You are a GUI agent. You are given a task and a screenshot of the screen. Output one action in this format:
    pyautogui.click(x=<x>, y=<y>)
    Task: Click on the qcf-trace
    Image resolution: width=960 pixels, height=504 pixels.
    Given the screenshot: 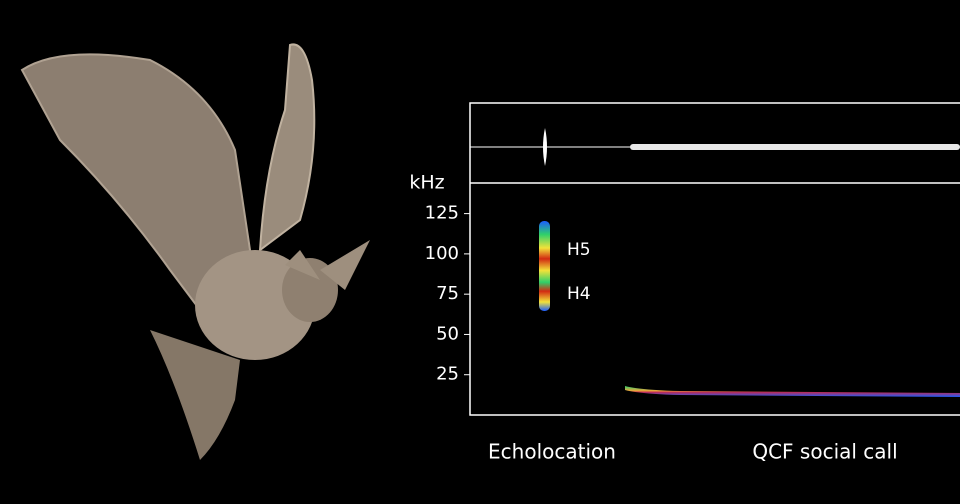 What is the action you would take?
    pyautogui.click(x=792, y=391)
    